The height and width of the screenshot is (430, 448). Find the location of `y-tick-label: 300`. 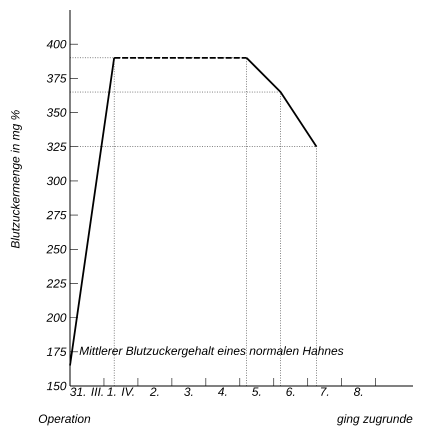

y-tick-label: 300 is located at coordinates (56, 181).